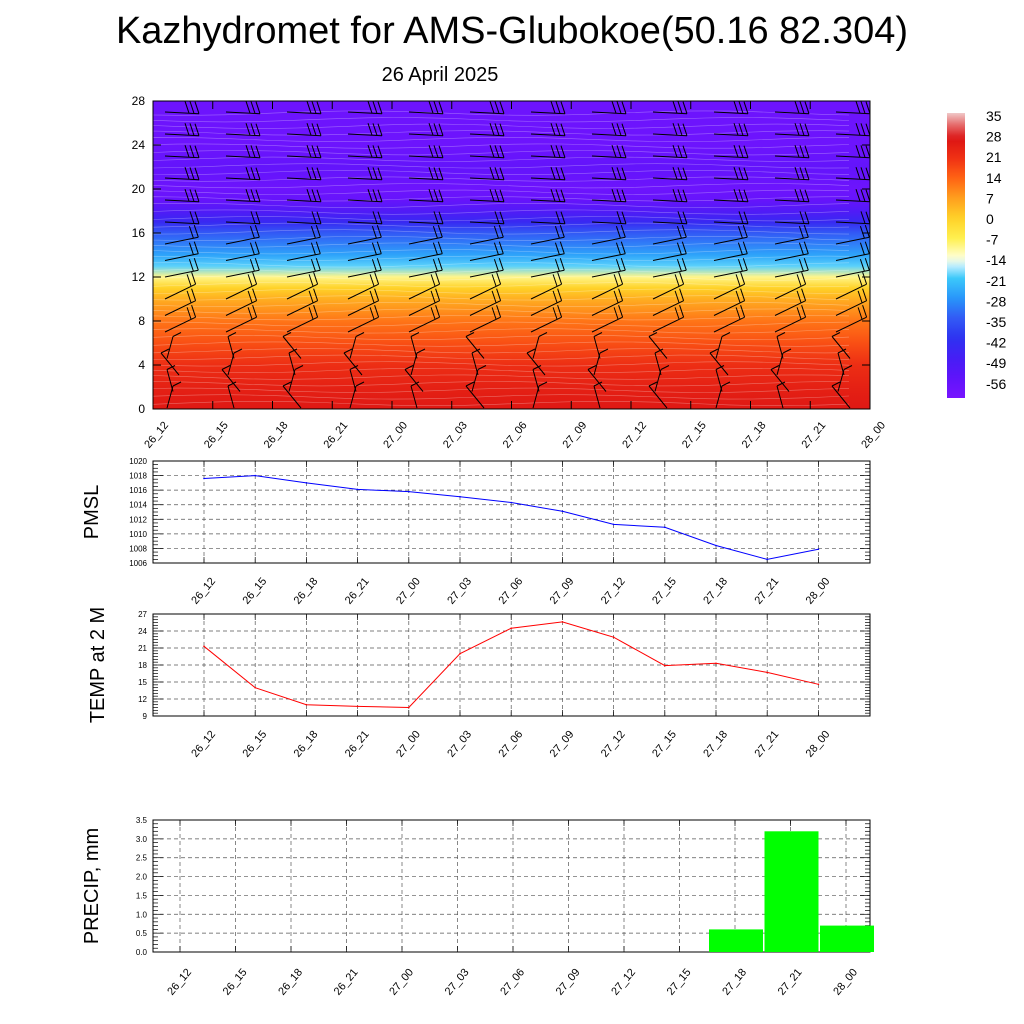  I want to click on heatmap-y-tick-label: 24, so click(139, 145).